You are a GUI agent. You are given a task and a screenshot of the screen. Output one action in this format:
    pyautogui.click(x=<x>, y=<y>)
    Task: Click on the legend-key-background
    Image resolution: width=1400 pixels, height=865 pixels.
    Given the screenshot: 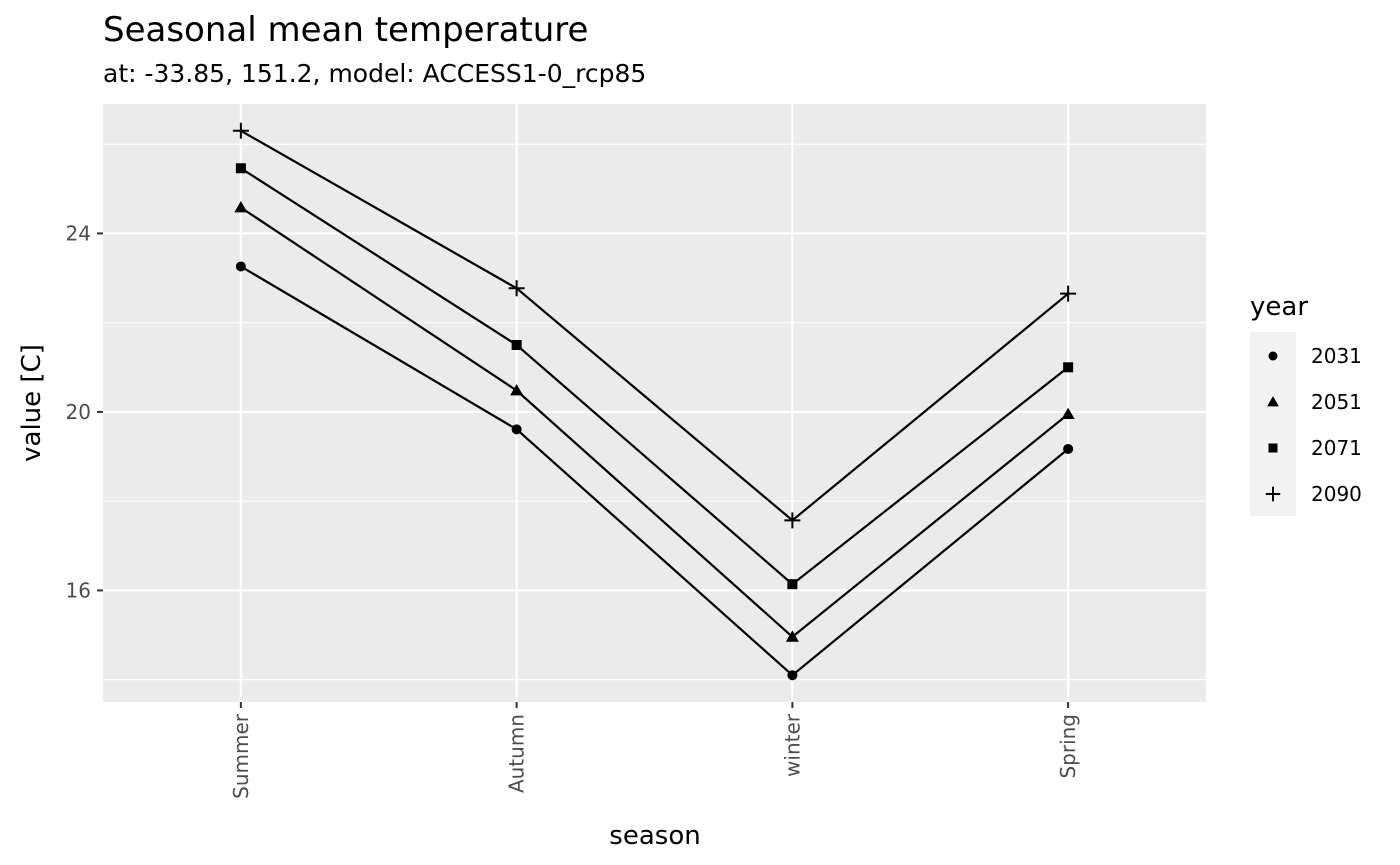 What is the action you would take?
    pyautogui.click(x=1273, y=424)
    